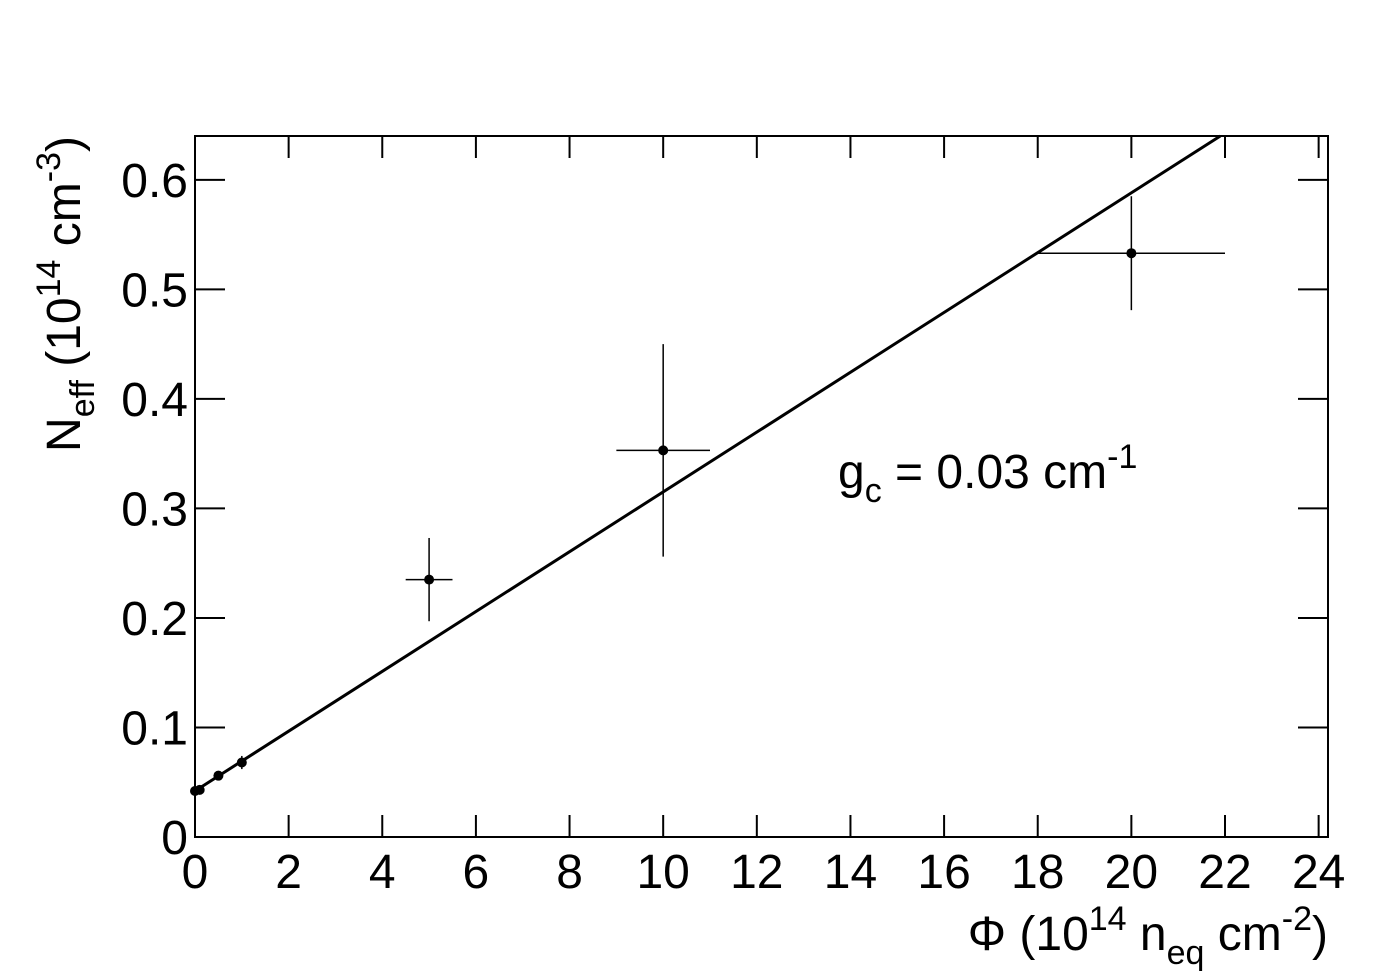  Describe the element at coordinates (195, 872) in the screenshot. I see `x-tick-label: 0` at that location.